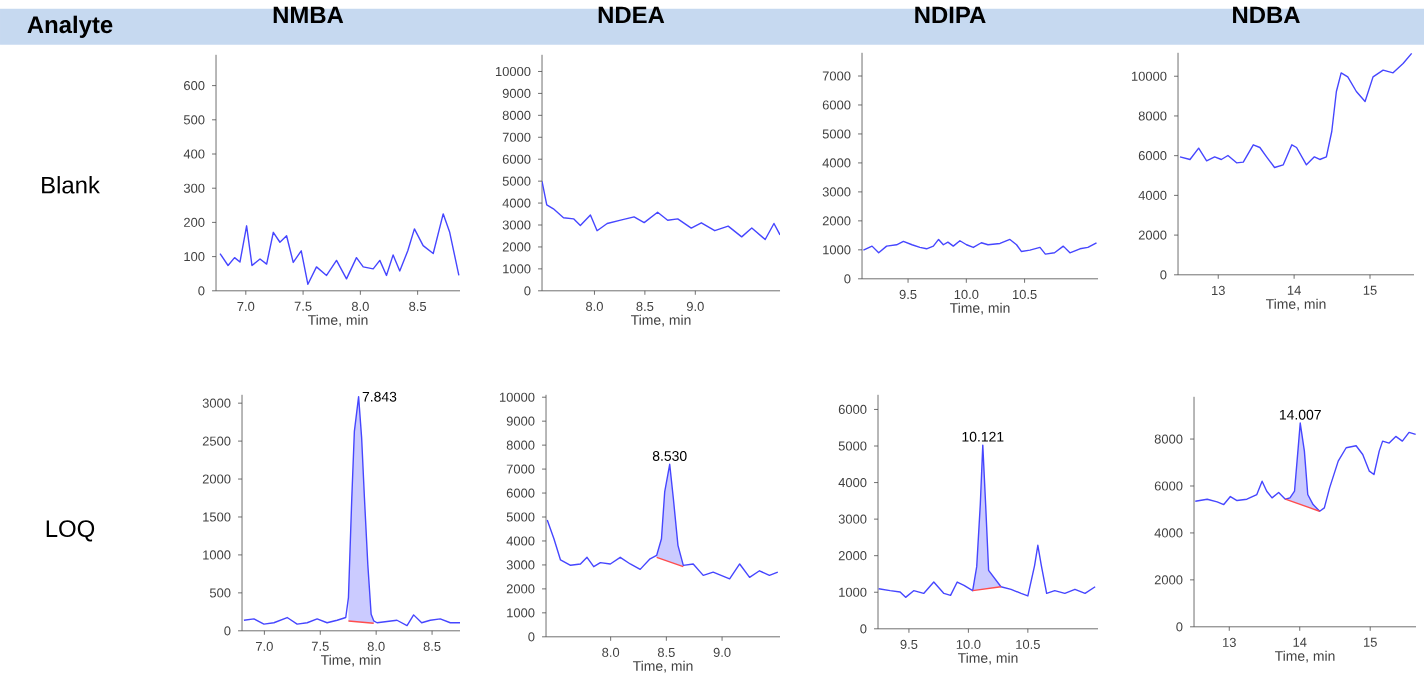 The height and width of the screenshot is (680, 1424). What do you see at coordinates (631, 15) in the screenshot?
I see `chart-title: NDEA` at bounding box center [631, 15].